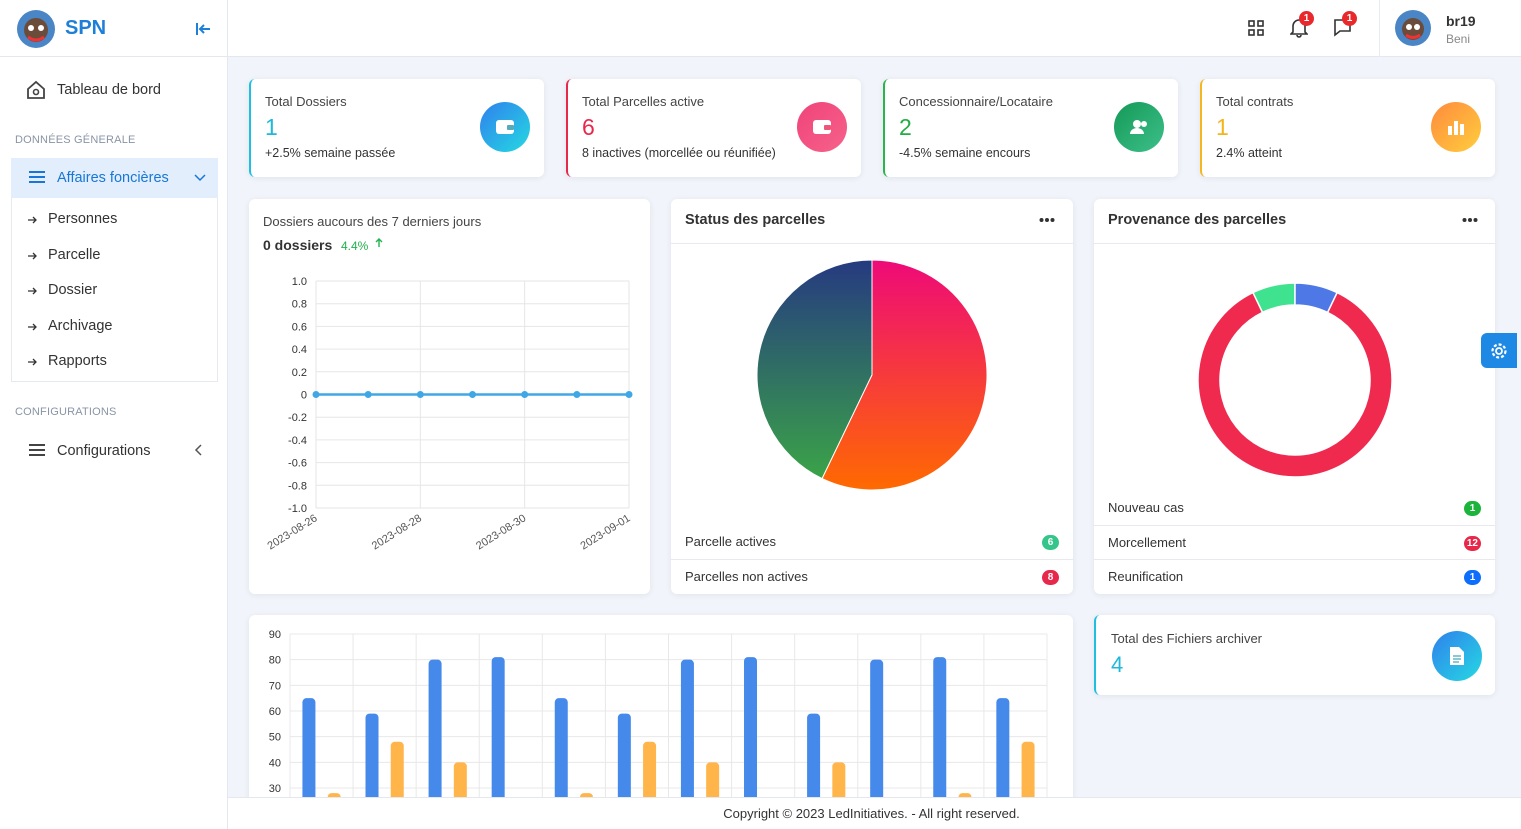 This screenshot has height=829, width=1521. Describe the element at coordinates (379, 242) in the screenshot. I see `up-arrow` at that location.